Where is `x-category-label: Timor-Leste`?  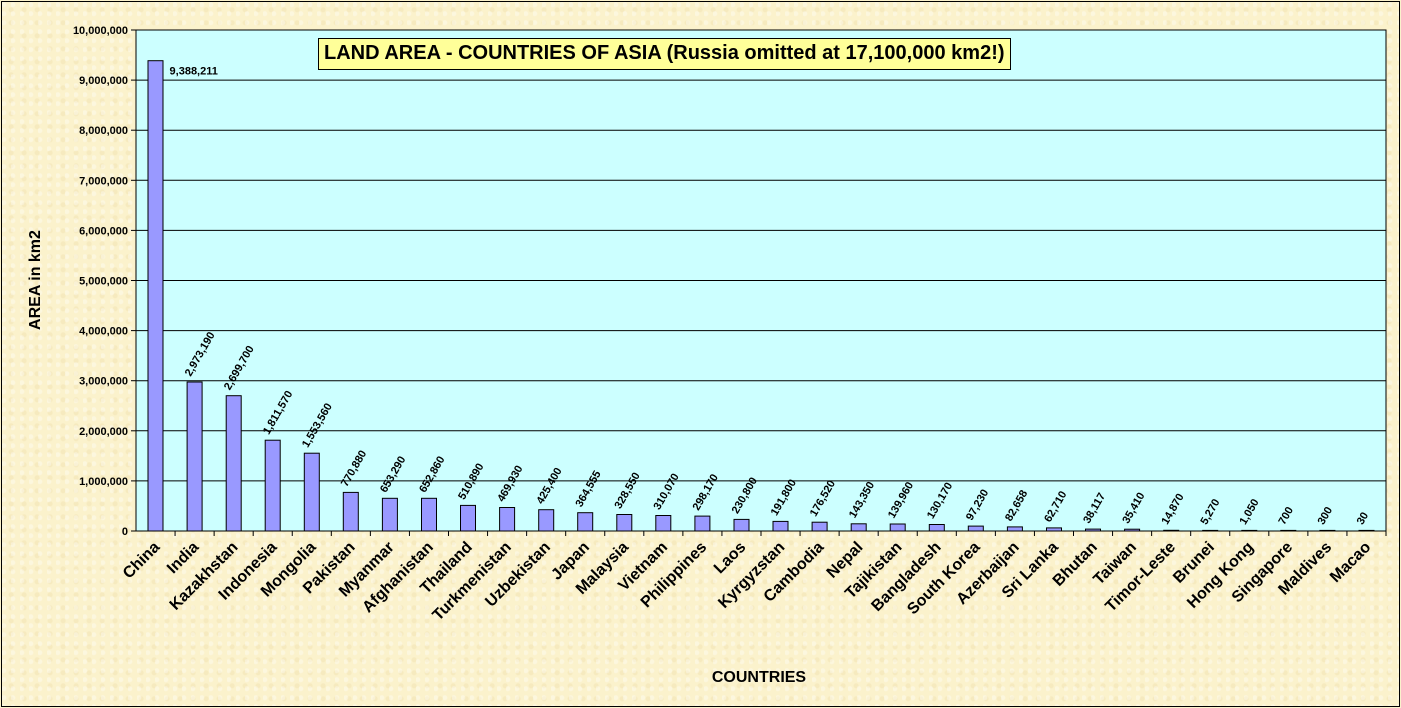 x-category-label: Timor-Leste is located at coordinates (1140, 577).